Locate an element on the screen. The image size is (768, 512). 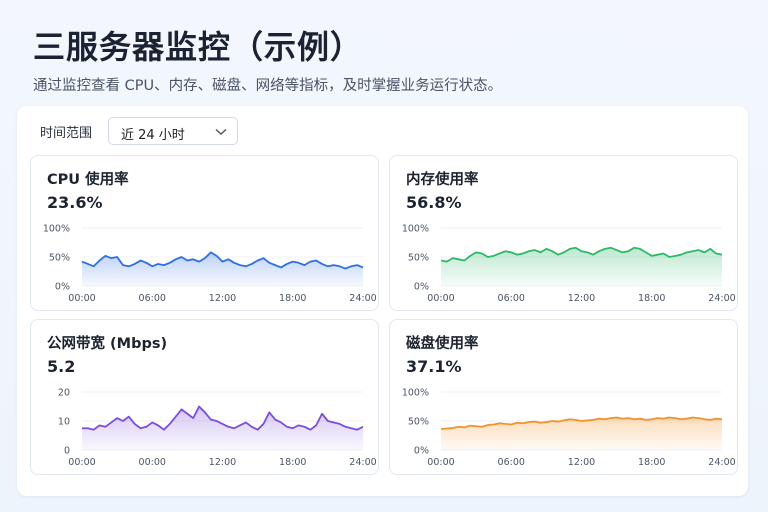
card-value: 37.1% is located at coordinates (434, 366).